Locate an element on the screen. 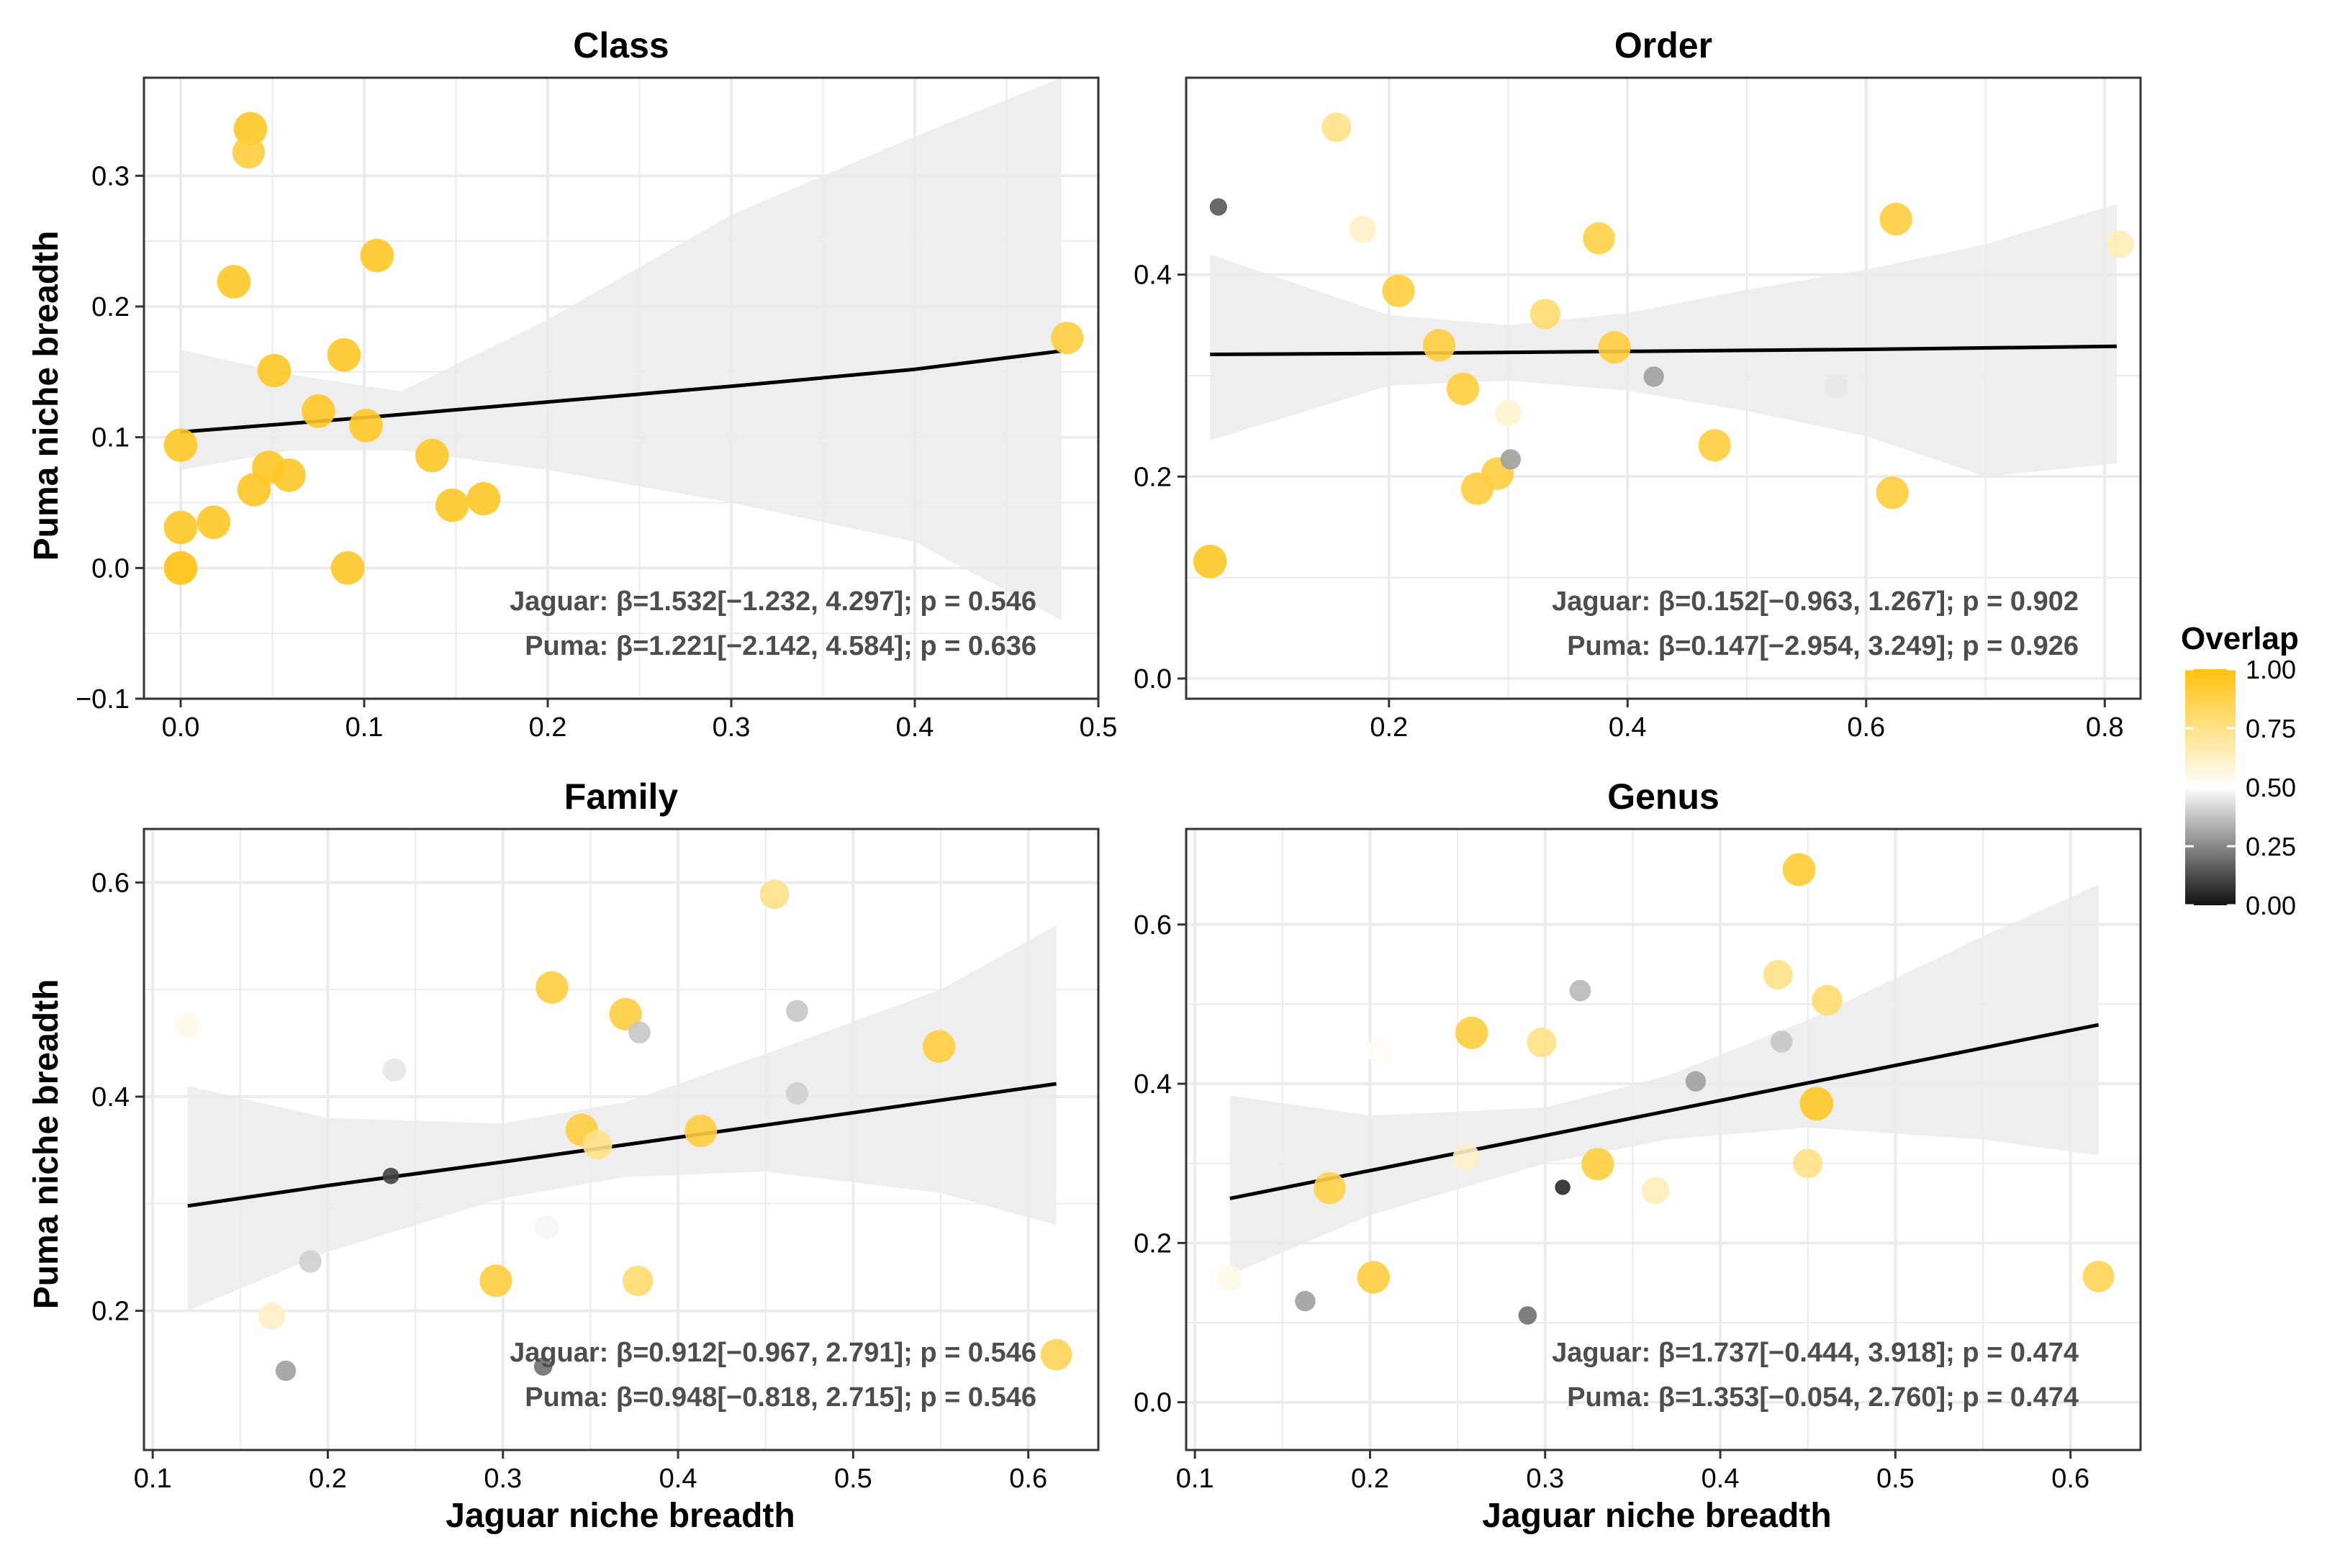  overlap-legend: Overlap 1.00 0.75 0.50 0.25 0.00 is located at coordinates (2240, 771).